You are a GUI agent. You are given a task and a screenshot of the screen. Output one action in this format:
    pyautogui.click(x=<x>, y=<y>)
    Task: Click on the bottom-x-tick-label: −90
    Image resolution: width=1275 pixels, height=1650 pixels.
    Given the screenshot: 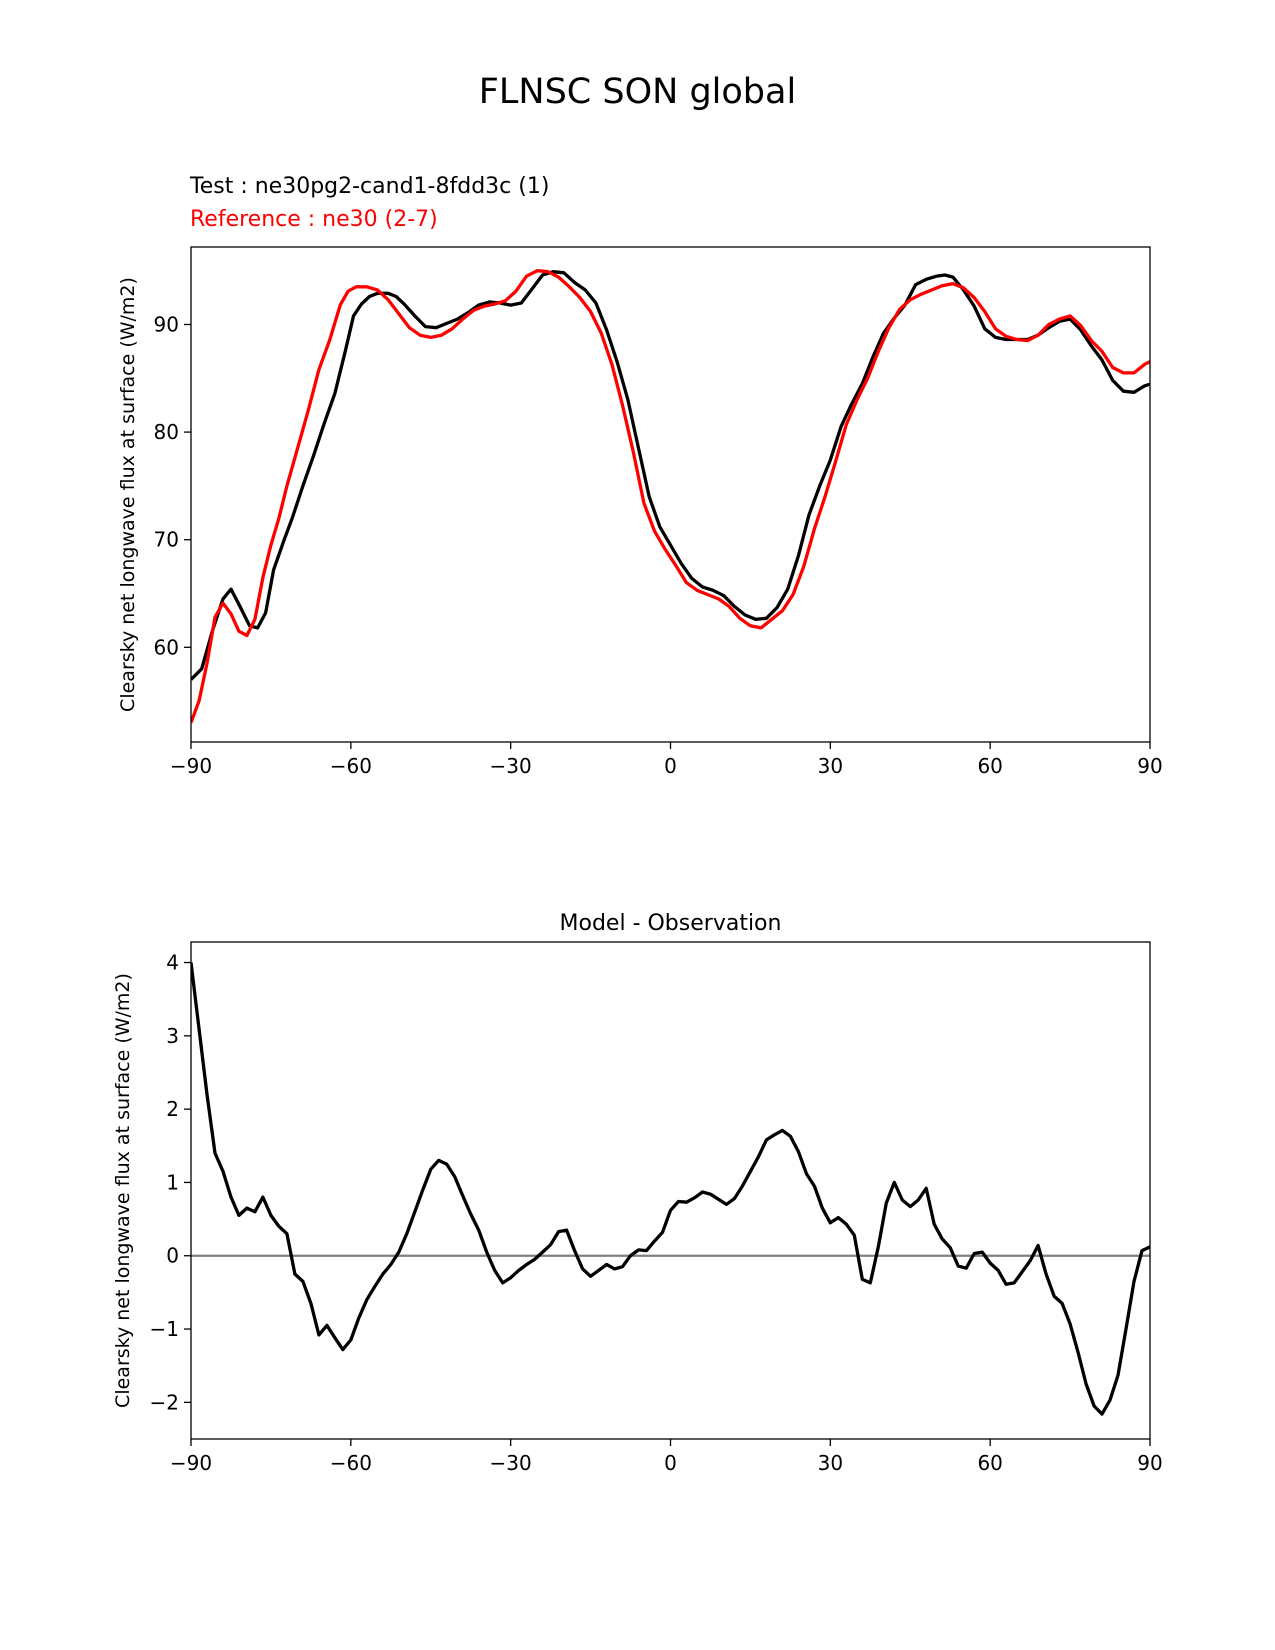 What is the action you would take?
    pyautogui.click(x=191, y=1463)
    